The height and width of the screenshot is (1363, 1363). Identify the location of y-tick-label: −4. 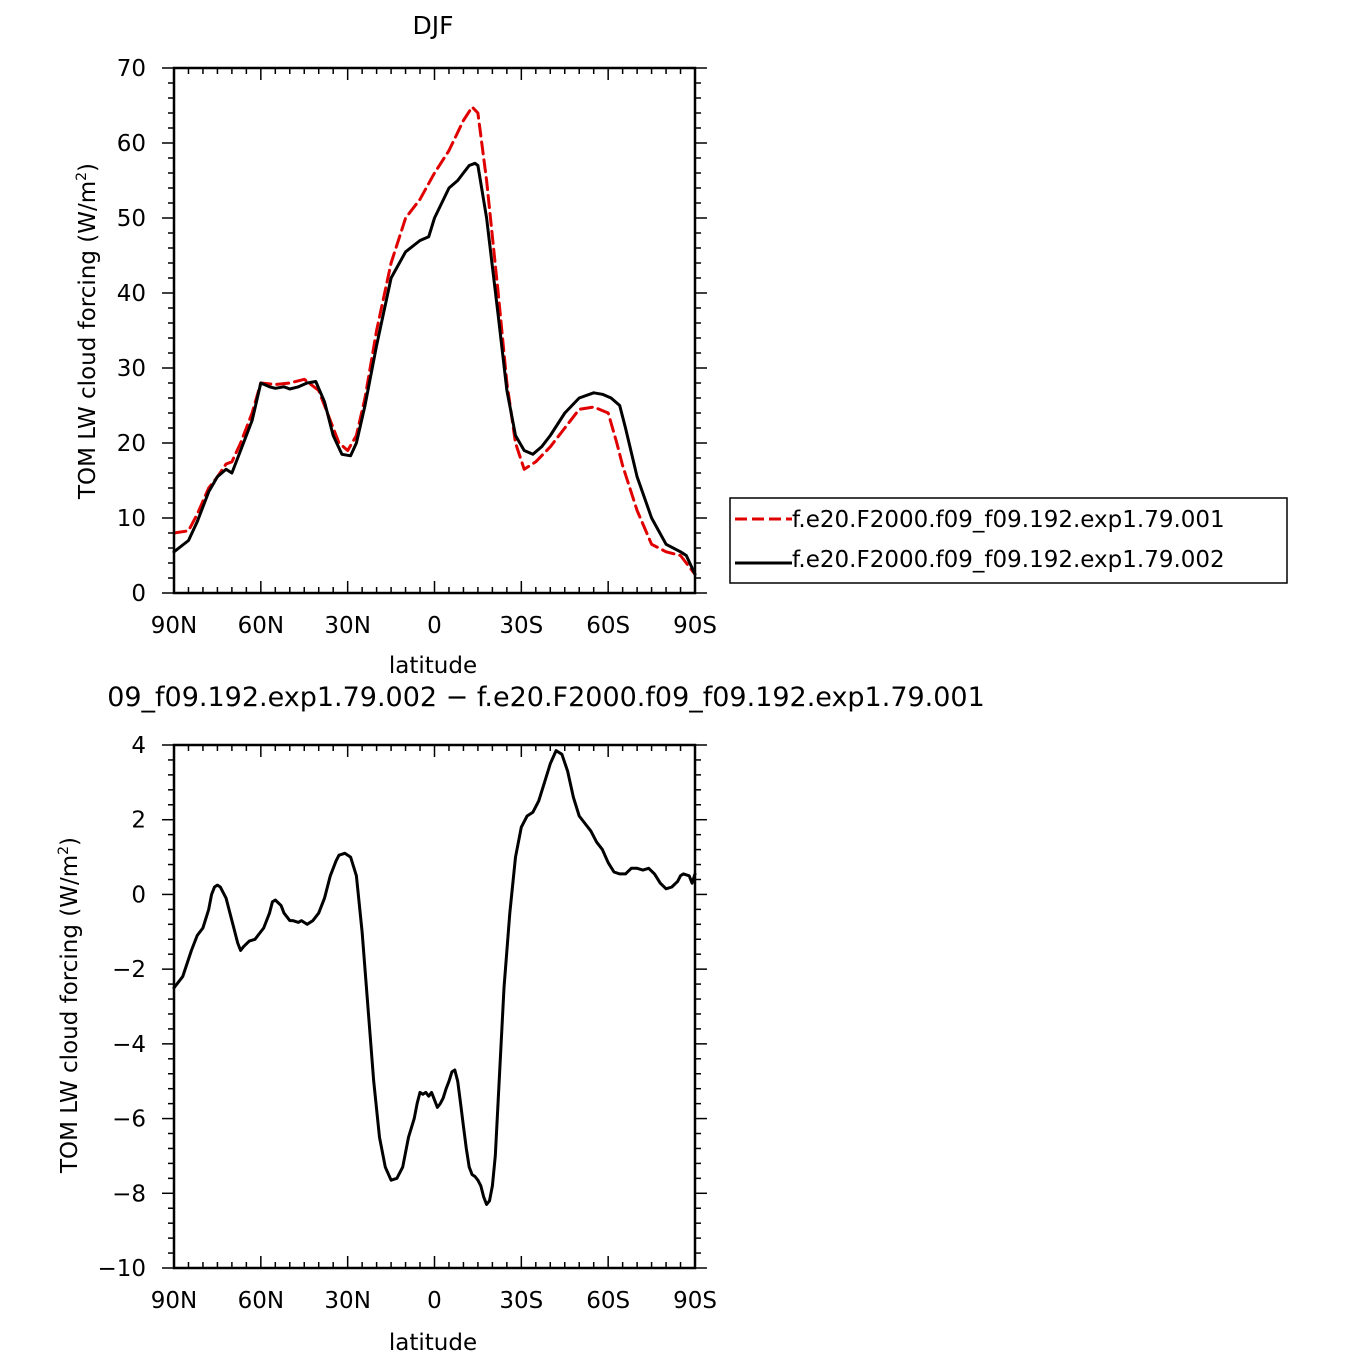
(129, 1045).